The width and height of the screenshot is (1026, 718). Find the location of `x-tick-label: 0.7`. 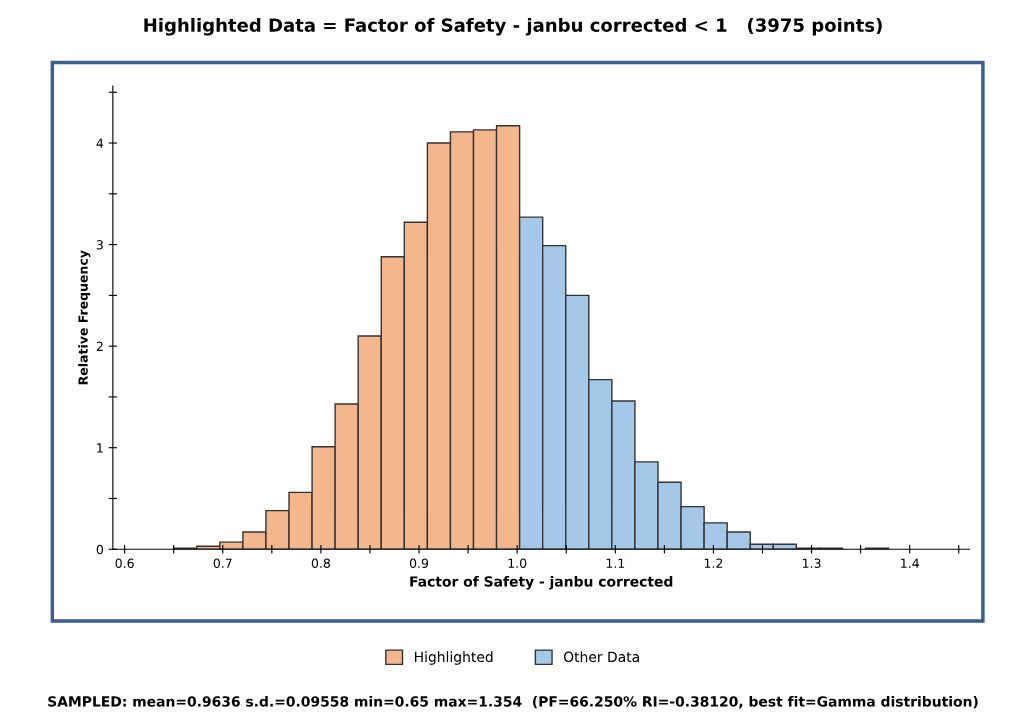

x-tick-label: 0.7 is located at coordinates (222, 563).